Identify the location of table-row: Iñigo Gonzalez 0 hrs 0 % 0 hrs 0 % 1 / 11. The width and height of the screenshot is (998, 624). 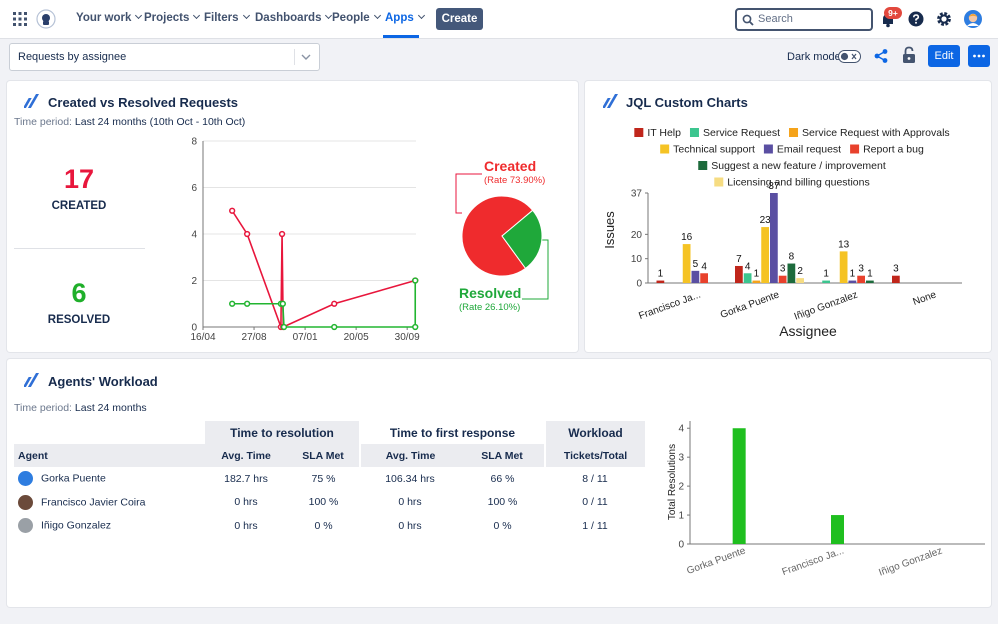
(329, 526).